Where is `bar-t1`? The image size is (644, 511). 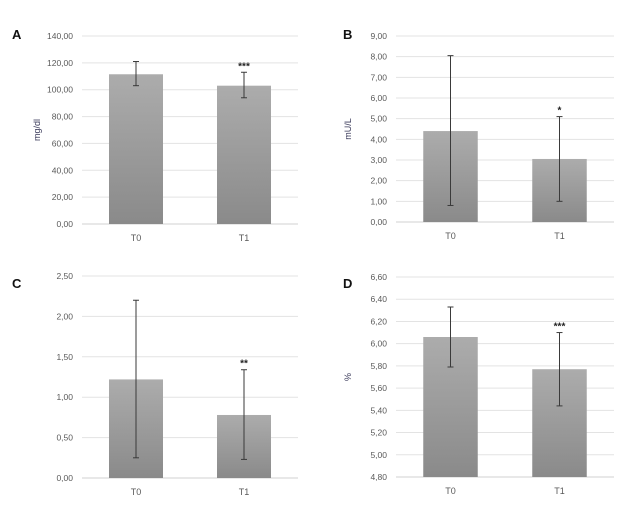
bar-t1 is located at coordinates (244, 154).